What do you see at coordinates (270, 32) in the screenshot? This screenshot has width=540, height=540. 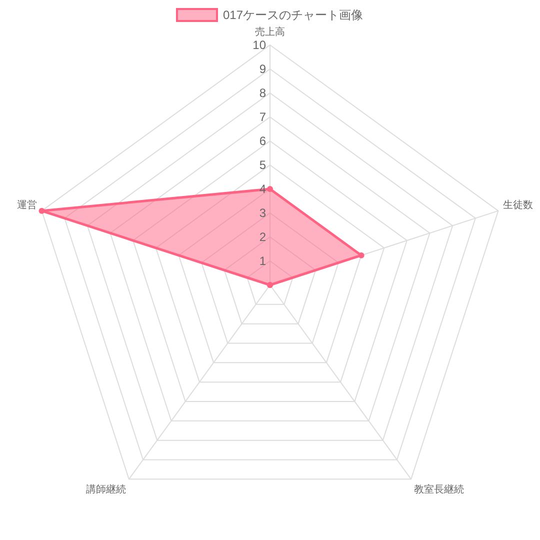 I see `category-label: 売上高` at bounding box center [270, 32].